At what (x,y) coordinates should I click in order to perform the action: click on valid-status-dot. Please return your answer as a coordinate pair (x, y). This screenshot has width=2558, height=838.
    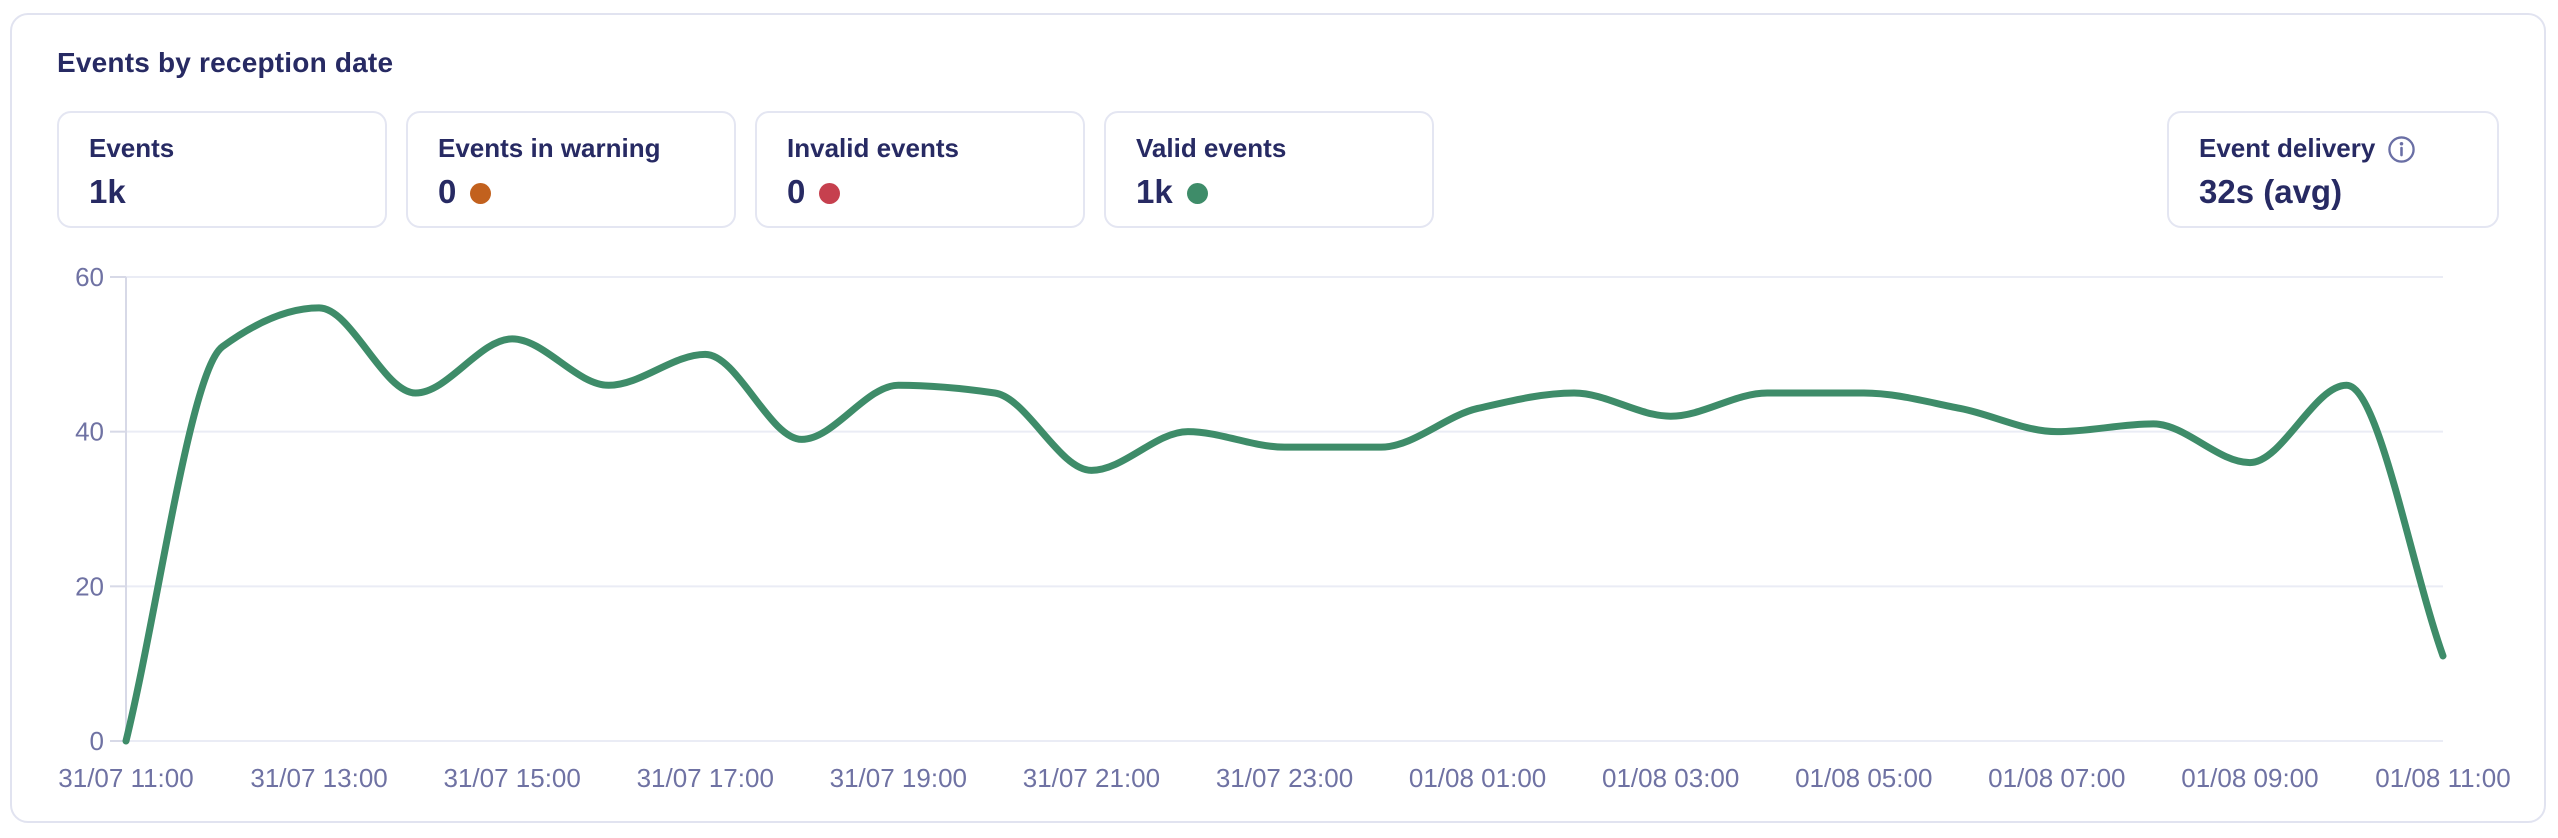
    Looking at the image, I should click on (1197, 193).